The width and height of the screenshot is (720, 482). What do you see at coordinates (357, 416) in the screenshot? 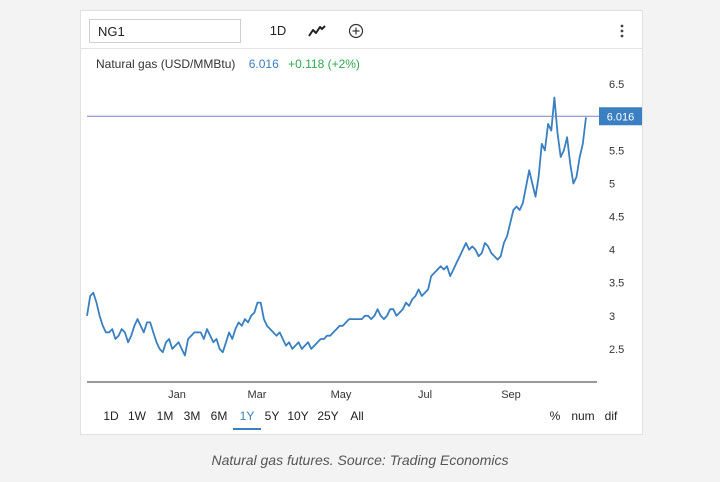
I see `range-button-all: All` at bounding box center [357, 416].